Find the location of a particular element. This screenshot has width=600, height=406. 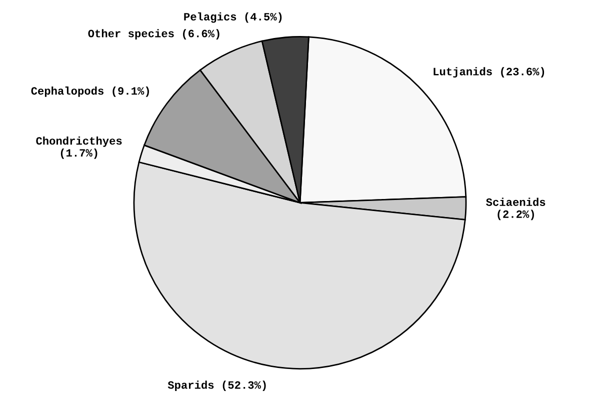

slice-label: Lutjanids (23.6%) is located at coordinates (489, 72).